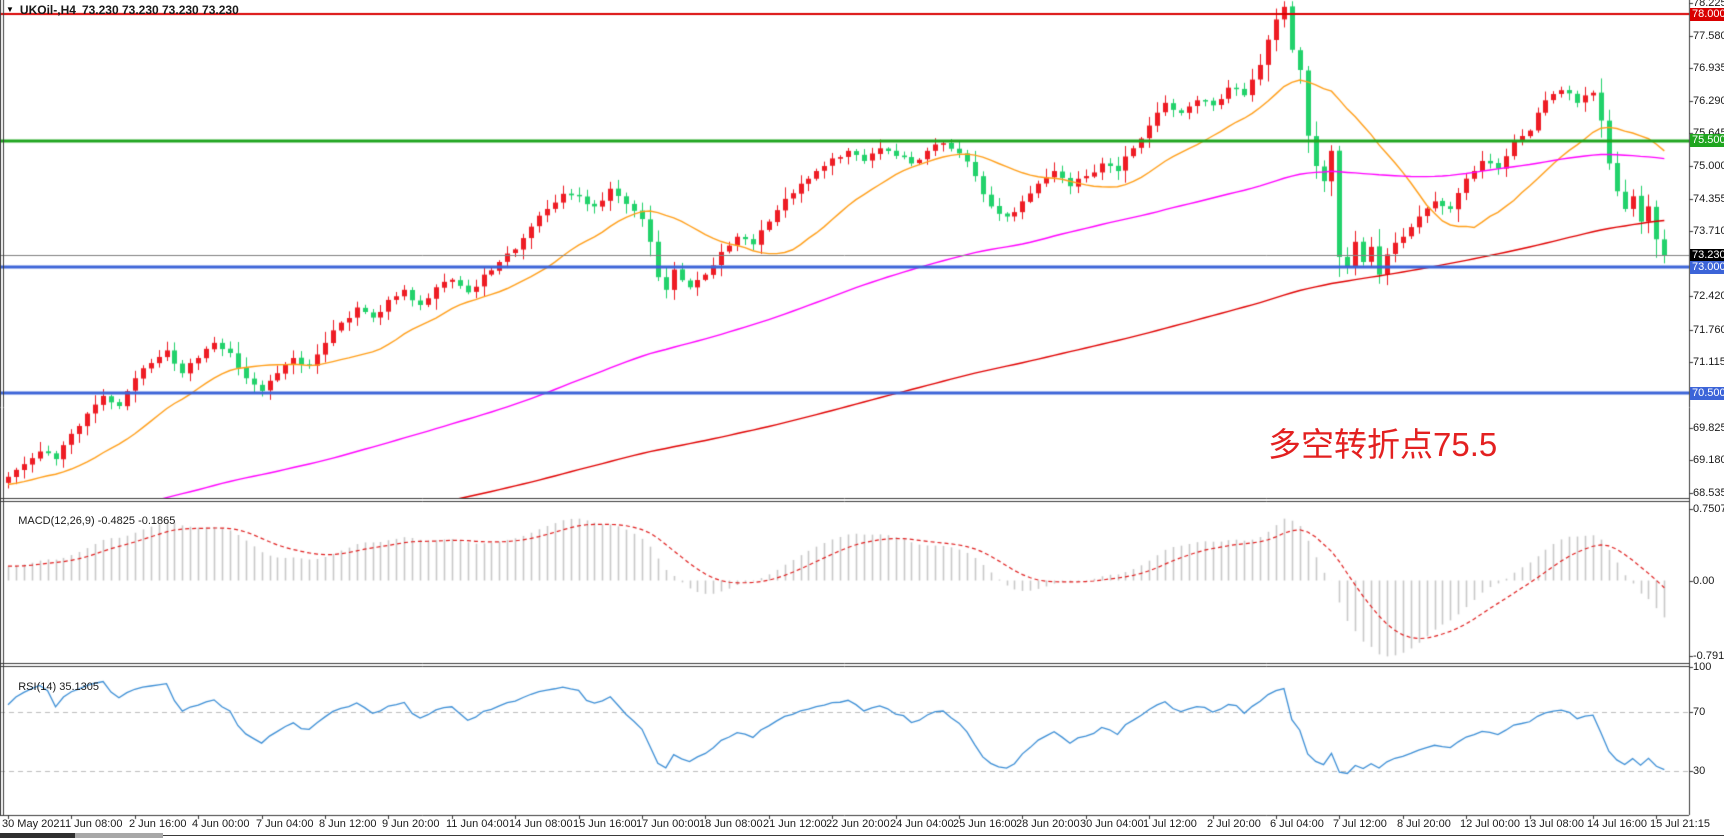 Image resolution: width=1724 pixels, height=839 pixels. What do you see at coordinates (668, 824) in the screenshot?
I see `time-axis-label: 17 Jun 00:00` at bounding box center [668, 824].